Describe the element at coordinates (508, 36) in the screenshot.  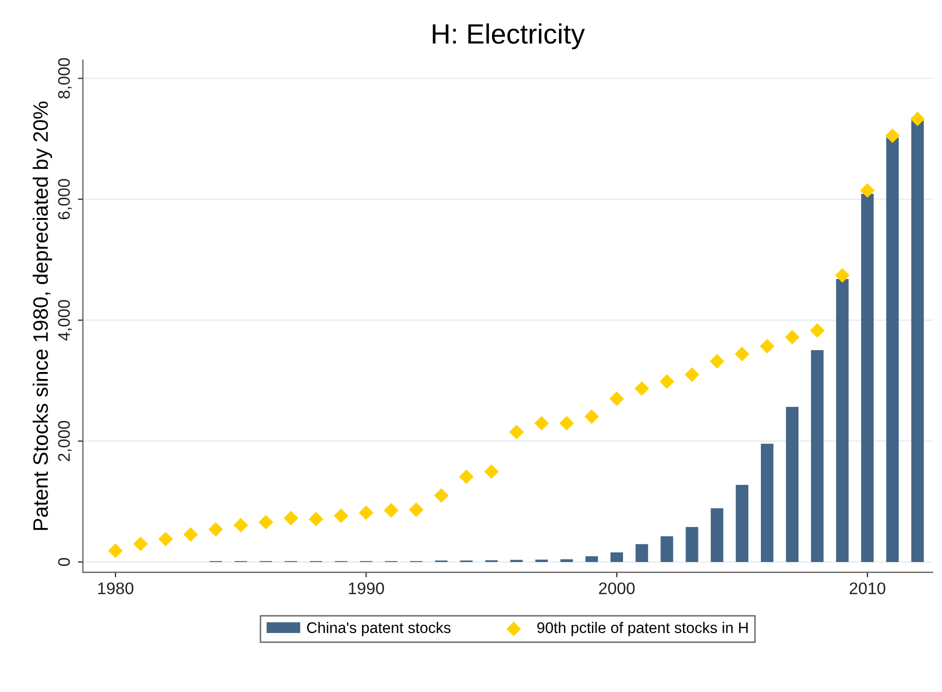
I see `chart-title: H: Electricity` at that location.